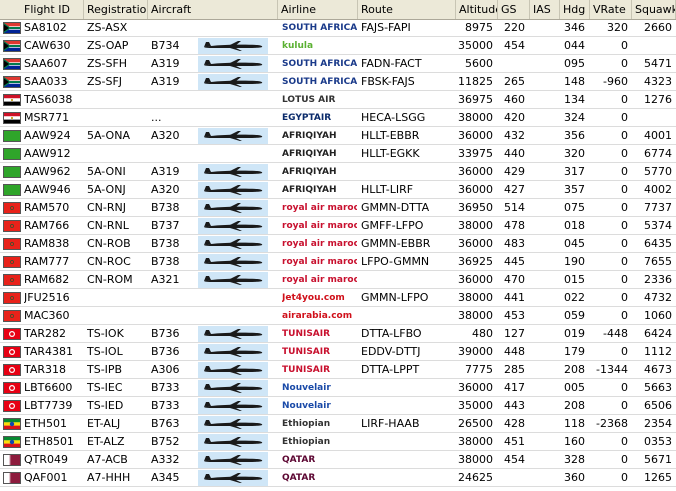 Image resolution: width=676 pixels, height=491 pixels. Describe the element at coordinates (514, 171) in the screenshot. I see `cell-gs: 429` at that location.